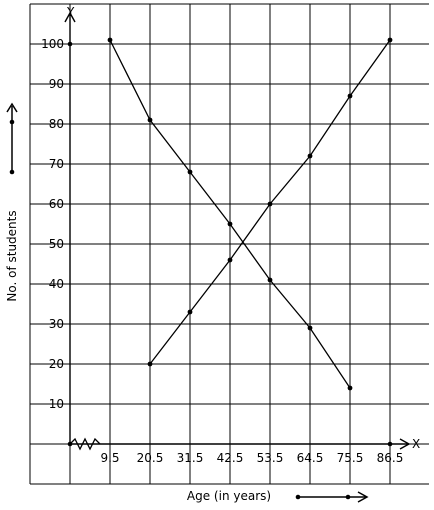  I want to click on y-axis-label: No. of students, so click(12, 255).